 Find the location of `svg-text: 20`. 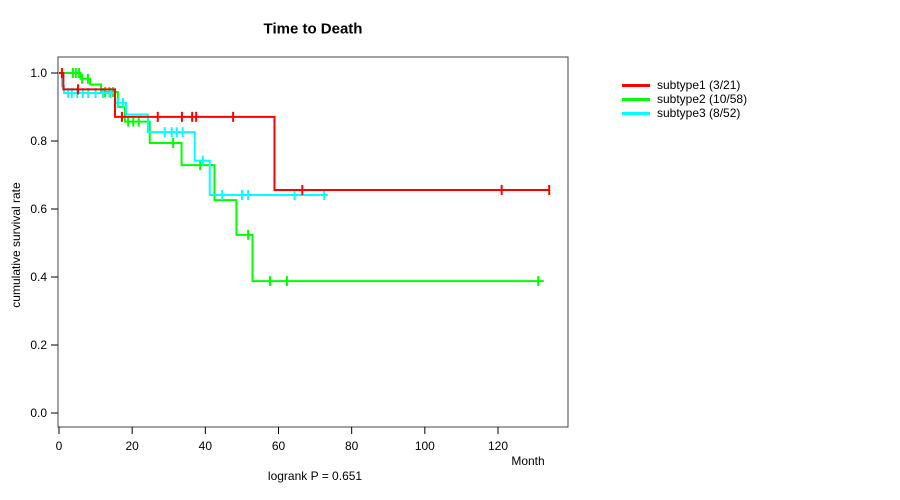

svg-text: 20 is located at coordinates (132, 446).